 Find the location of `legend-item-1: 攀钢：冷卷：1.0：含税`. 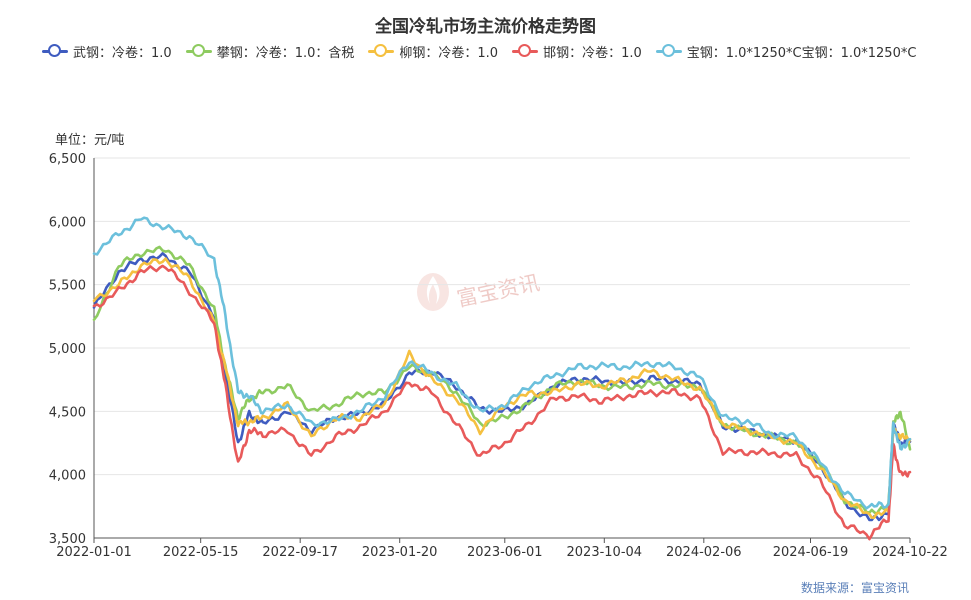

legend-item-1: 攀钢：冷卷：1.0：含税 is located at coordinates (270, 51).